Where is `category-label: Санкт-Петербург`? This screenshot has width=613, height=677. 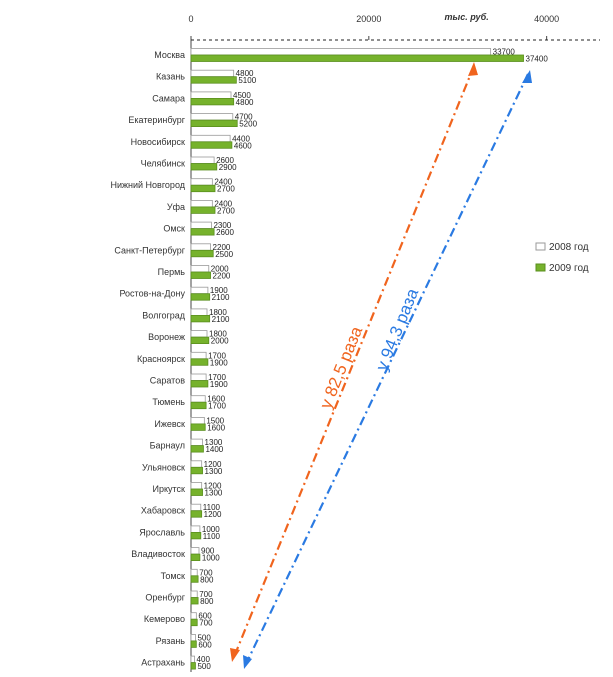
category-label: Санкт-Петербург is located at coordinates (149, 250).